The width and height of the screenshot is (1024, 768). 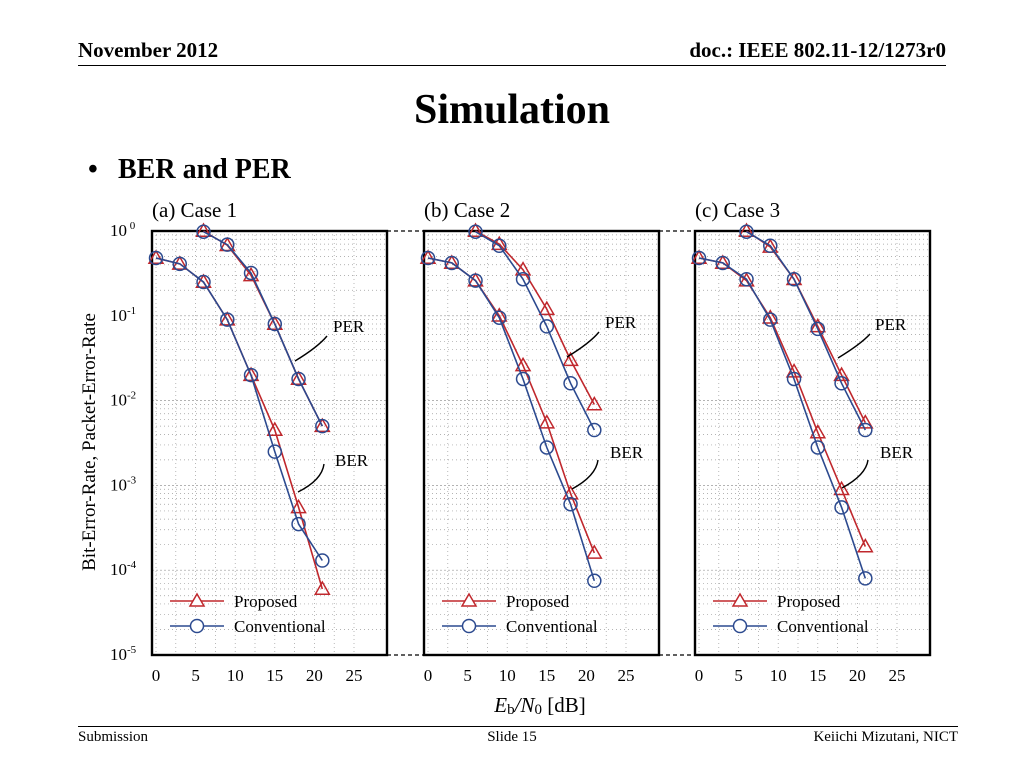 I want to click on x-tick-label: 10, so click(x=235, y=675).